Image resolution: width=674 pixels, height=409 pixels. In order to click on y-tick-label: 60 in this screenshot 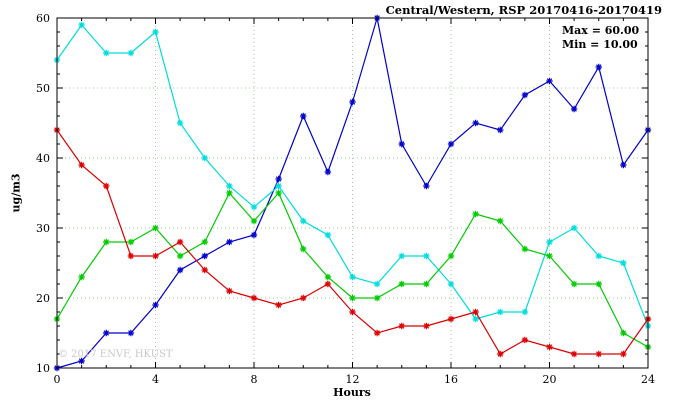, I will do `click(43, 18)`.